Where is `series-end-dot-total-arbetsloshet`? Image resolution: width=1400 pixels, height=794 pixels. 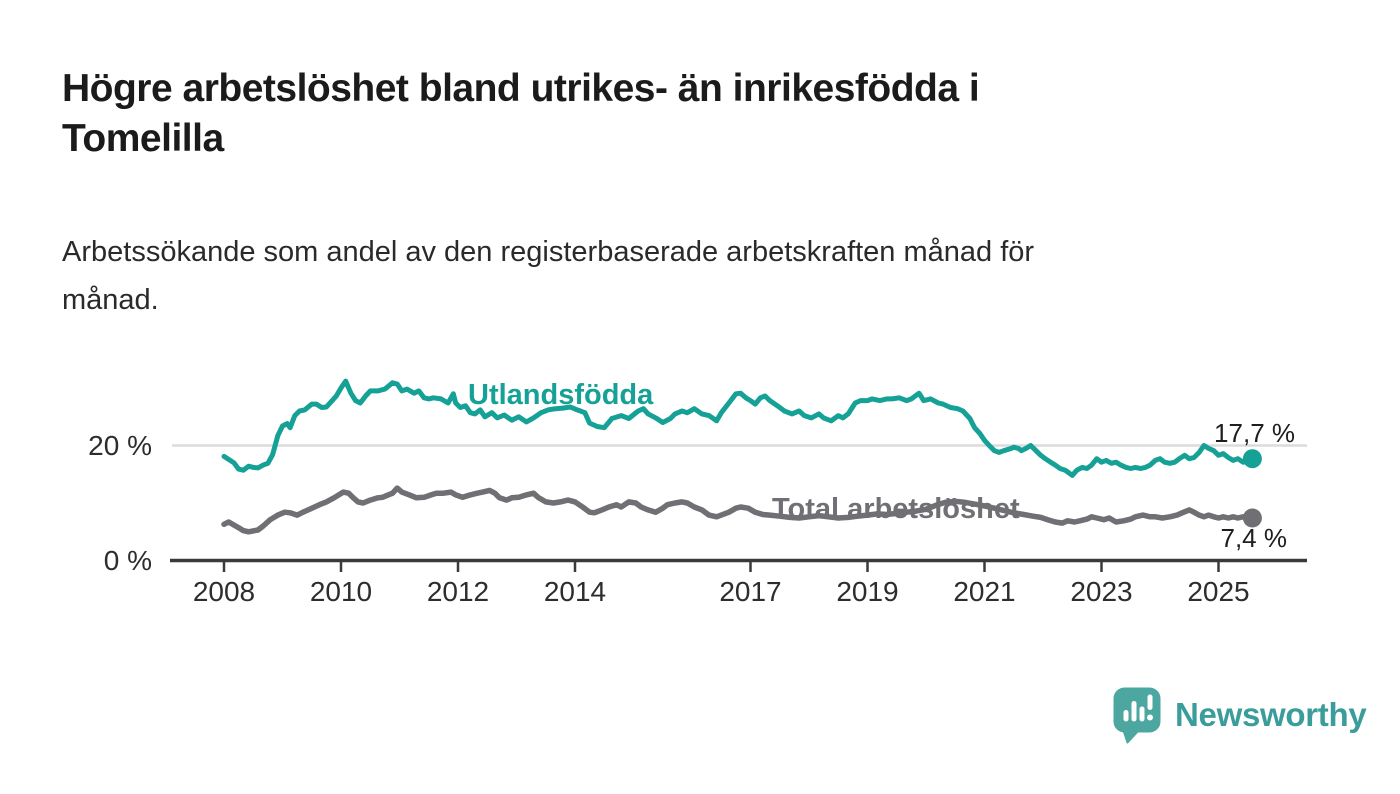
series-end-dot-total-arbetsloshet is located at coordinates (1252, 518).